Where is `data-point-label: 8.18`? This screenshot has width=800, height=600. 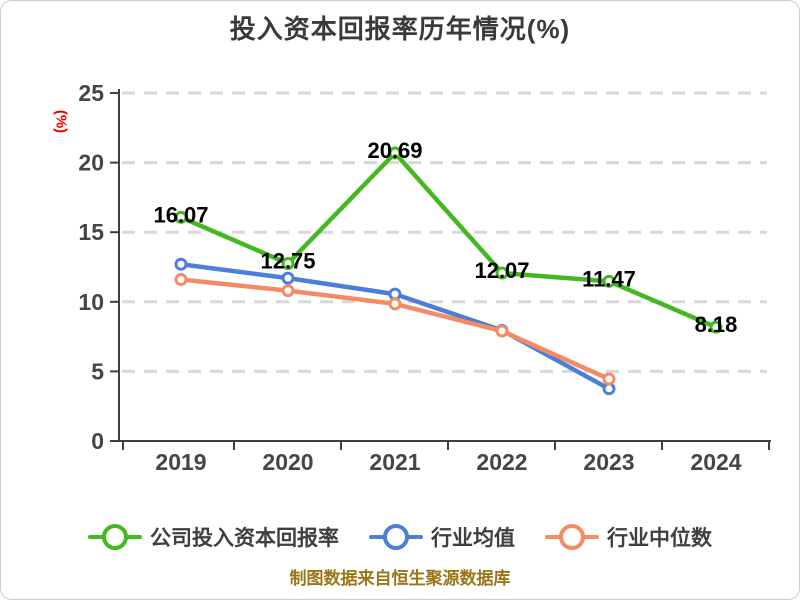 data-point-label: 8.18 is located at coordinates (716, 324).